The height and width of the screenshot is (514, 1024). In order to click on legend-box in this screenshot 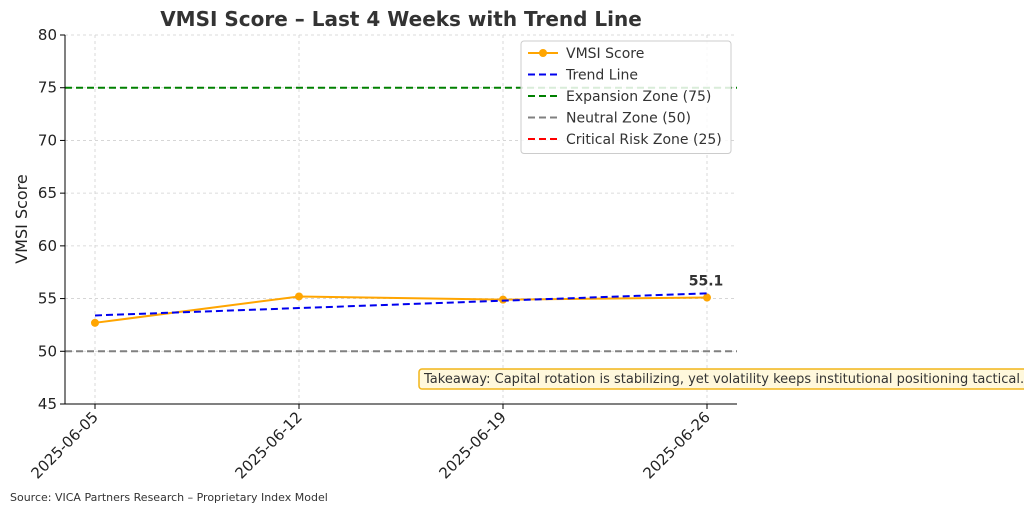, I will do `click(626, 97)`.